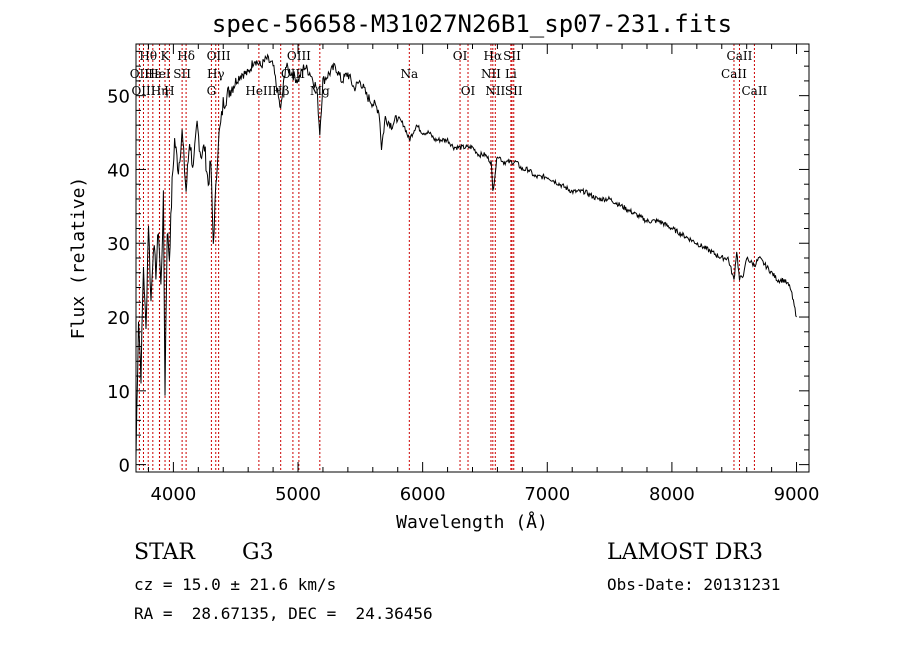  What do you see at coordinates (547, 494) in the screenshot?
I see `x-tick-label: 7000` at bounding box center [547, 494].